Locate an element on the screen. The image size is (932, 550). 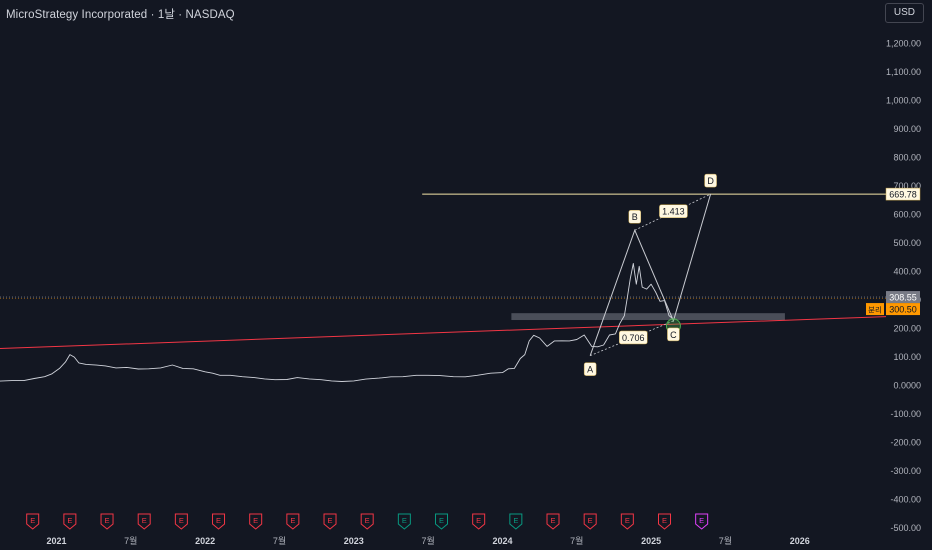
chart-title: MicroStrategy Incorporated · 1날 · NASDAQ is located at coordinates (120, 15).